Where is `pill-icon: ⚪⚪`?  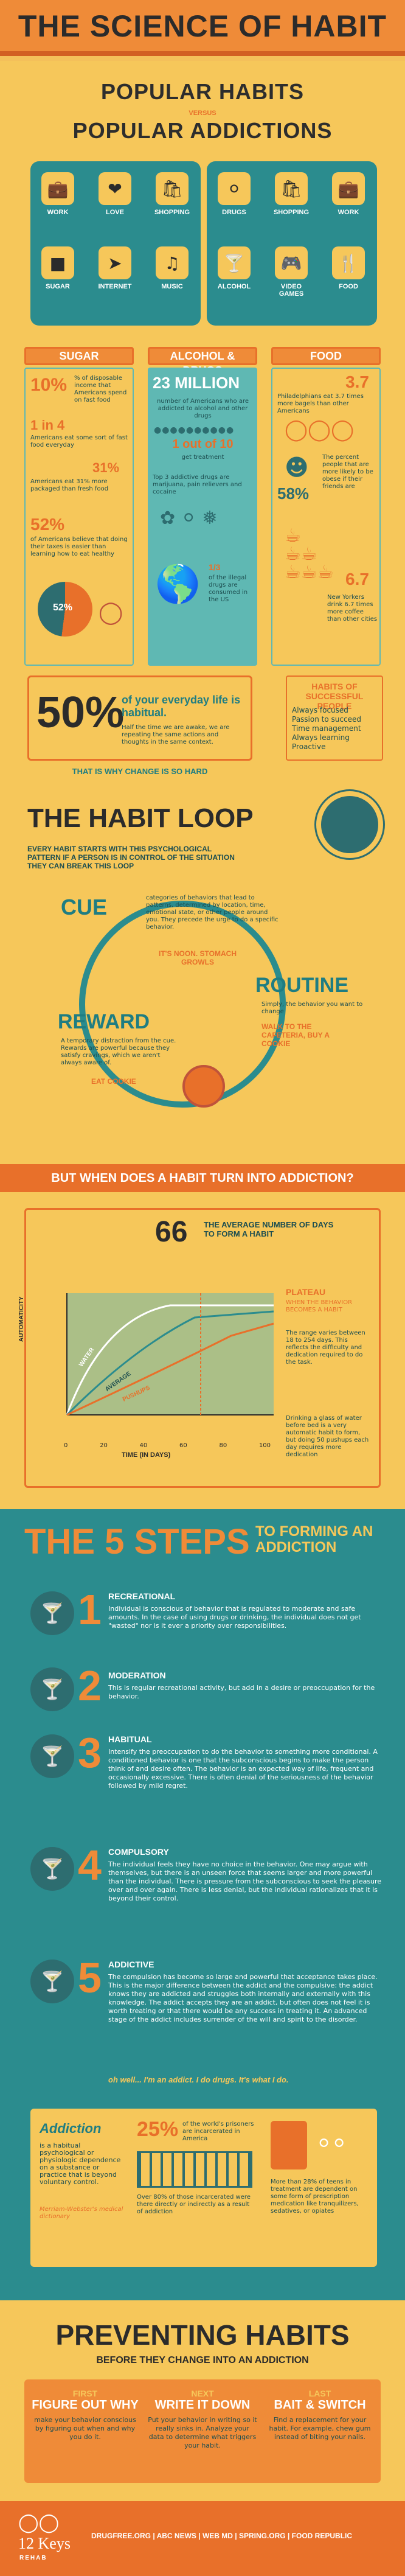 pill-icon: ⚪⚪ is located at coordinates (331, 2143).